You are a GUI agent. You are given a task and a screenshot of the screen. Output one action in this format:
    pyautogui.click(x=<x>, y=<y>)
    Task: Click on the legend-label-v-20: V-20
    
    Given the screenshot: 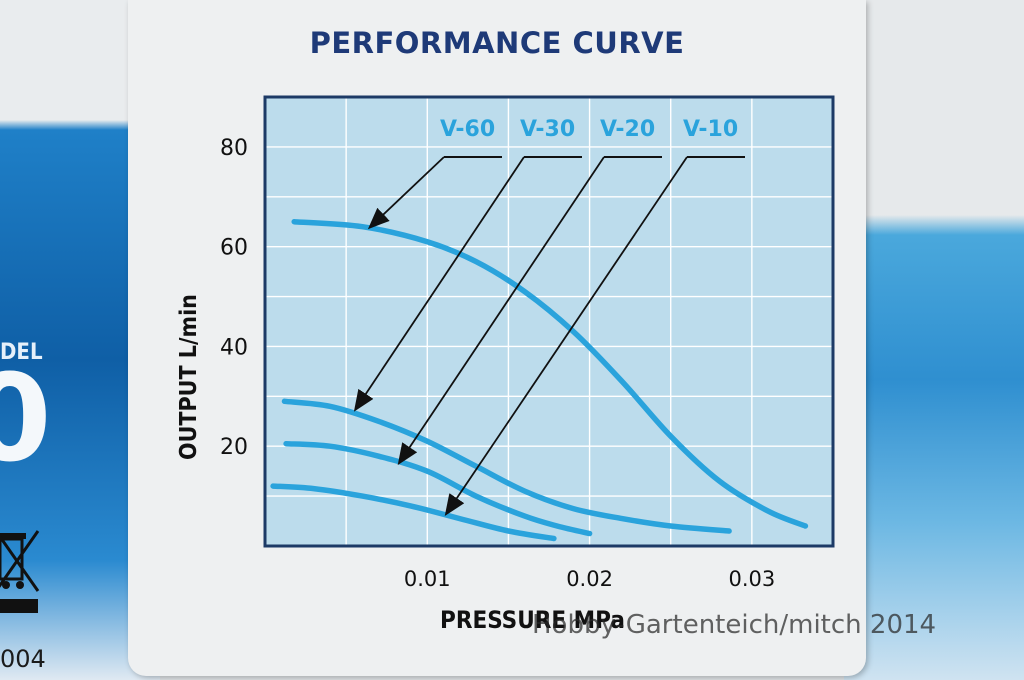 What is the action you would take?
    pyautogui.click(x=627, y=129)
    